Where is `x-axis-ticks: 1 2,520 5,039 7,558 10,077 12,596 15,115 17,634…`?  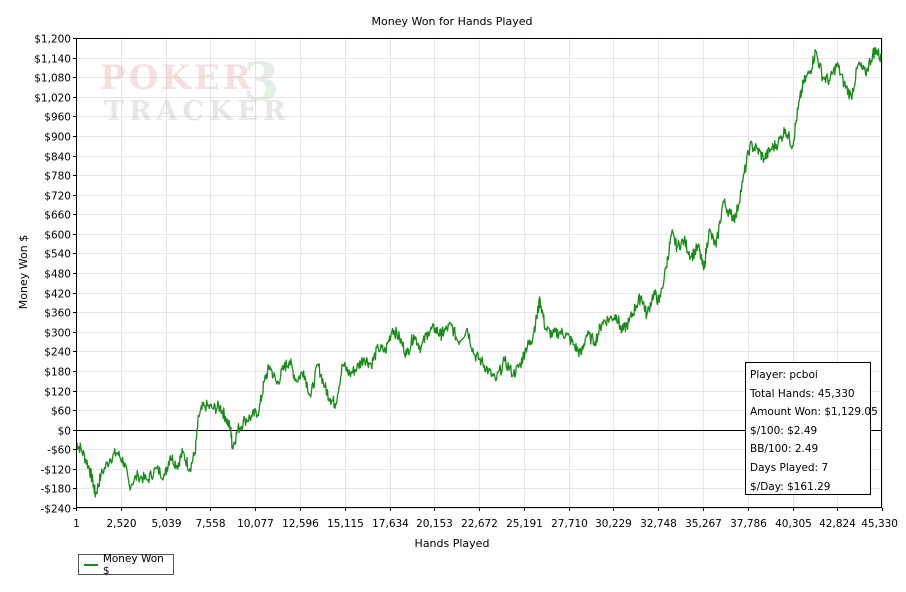 x-axis-ticks: 1 2,520 5,039 7,558 10,077 12,596 15,115 17,634… is located at coordinates (485, 519).